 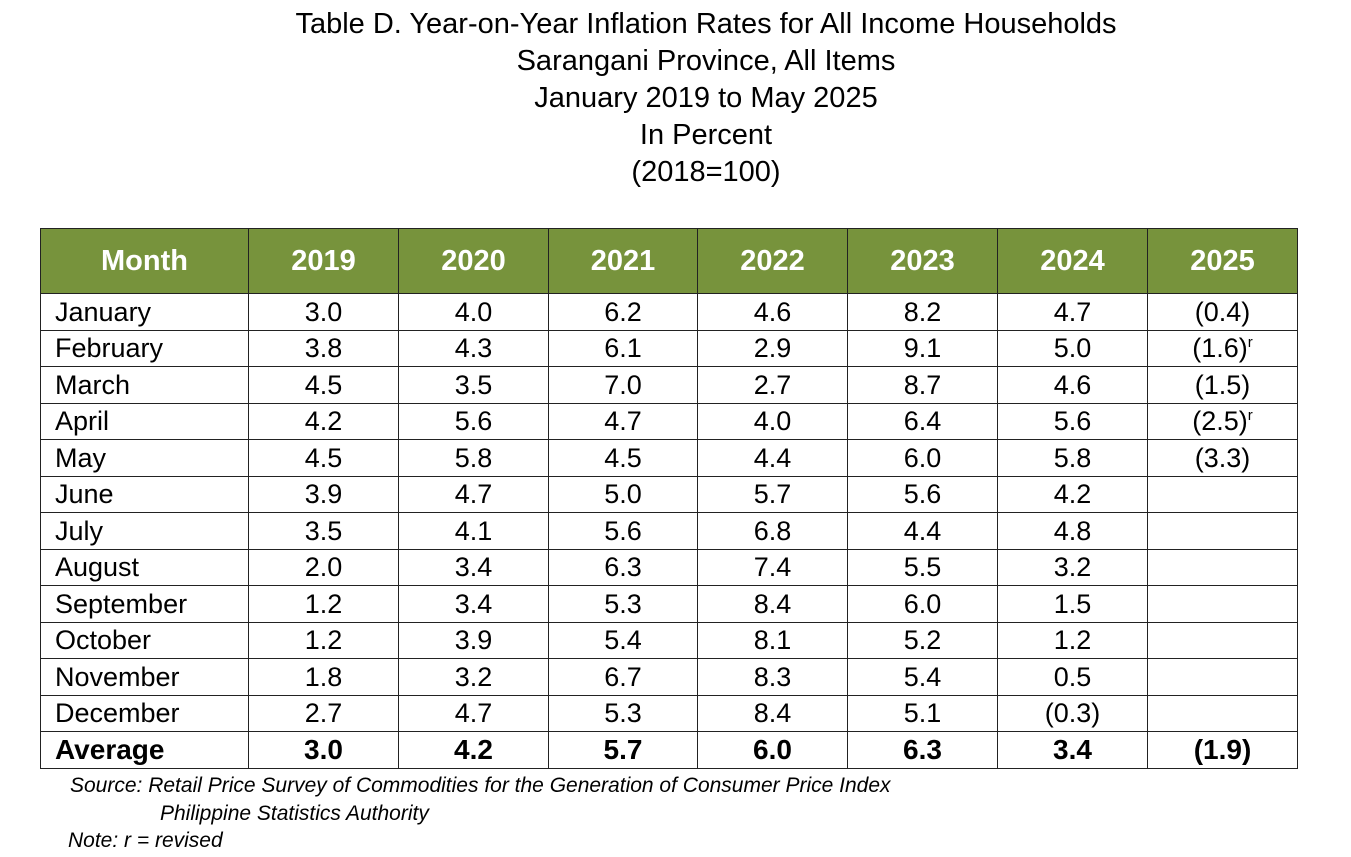 I want to click on month-cell: May, so click(x=144, y=458).